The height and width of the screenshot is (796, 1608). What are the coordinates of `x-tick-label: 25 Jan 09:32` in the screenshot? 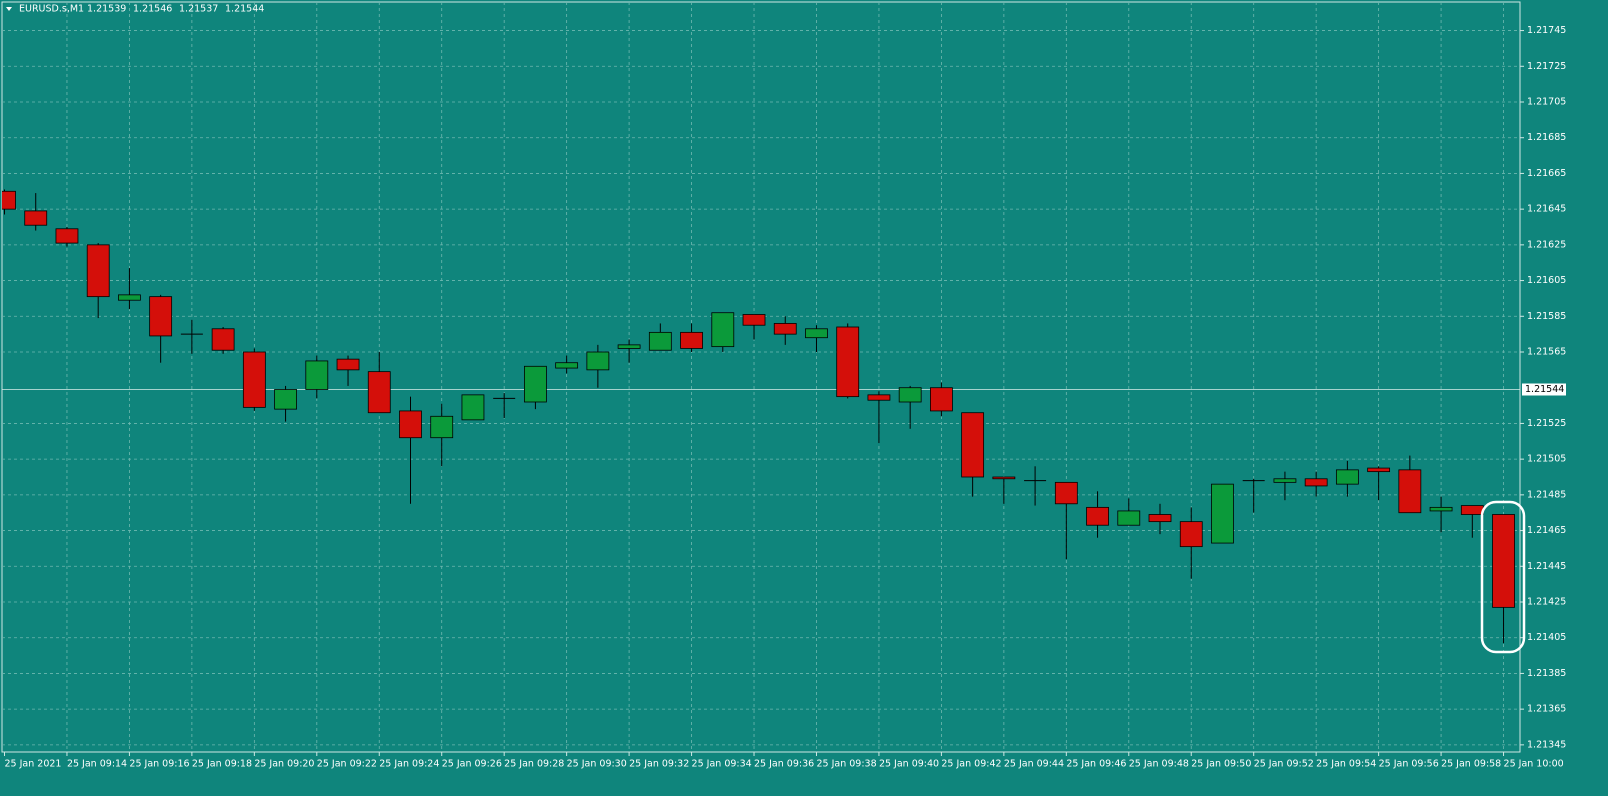 It's located at (659, 764).